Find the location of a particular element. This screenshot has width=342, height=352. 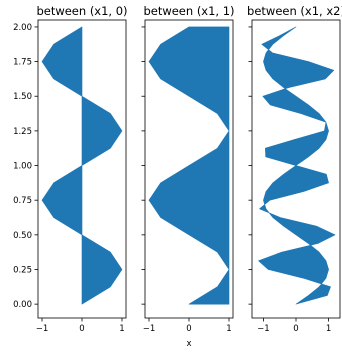

x-axis-label: x is located at coordinates (188, 344).